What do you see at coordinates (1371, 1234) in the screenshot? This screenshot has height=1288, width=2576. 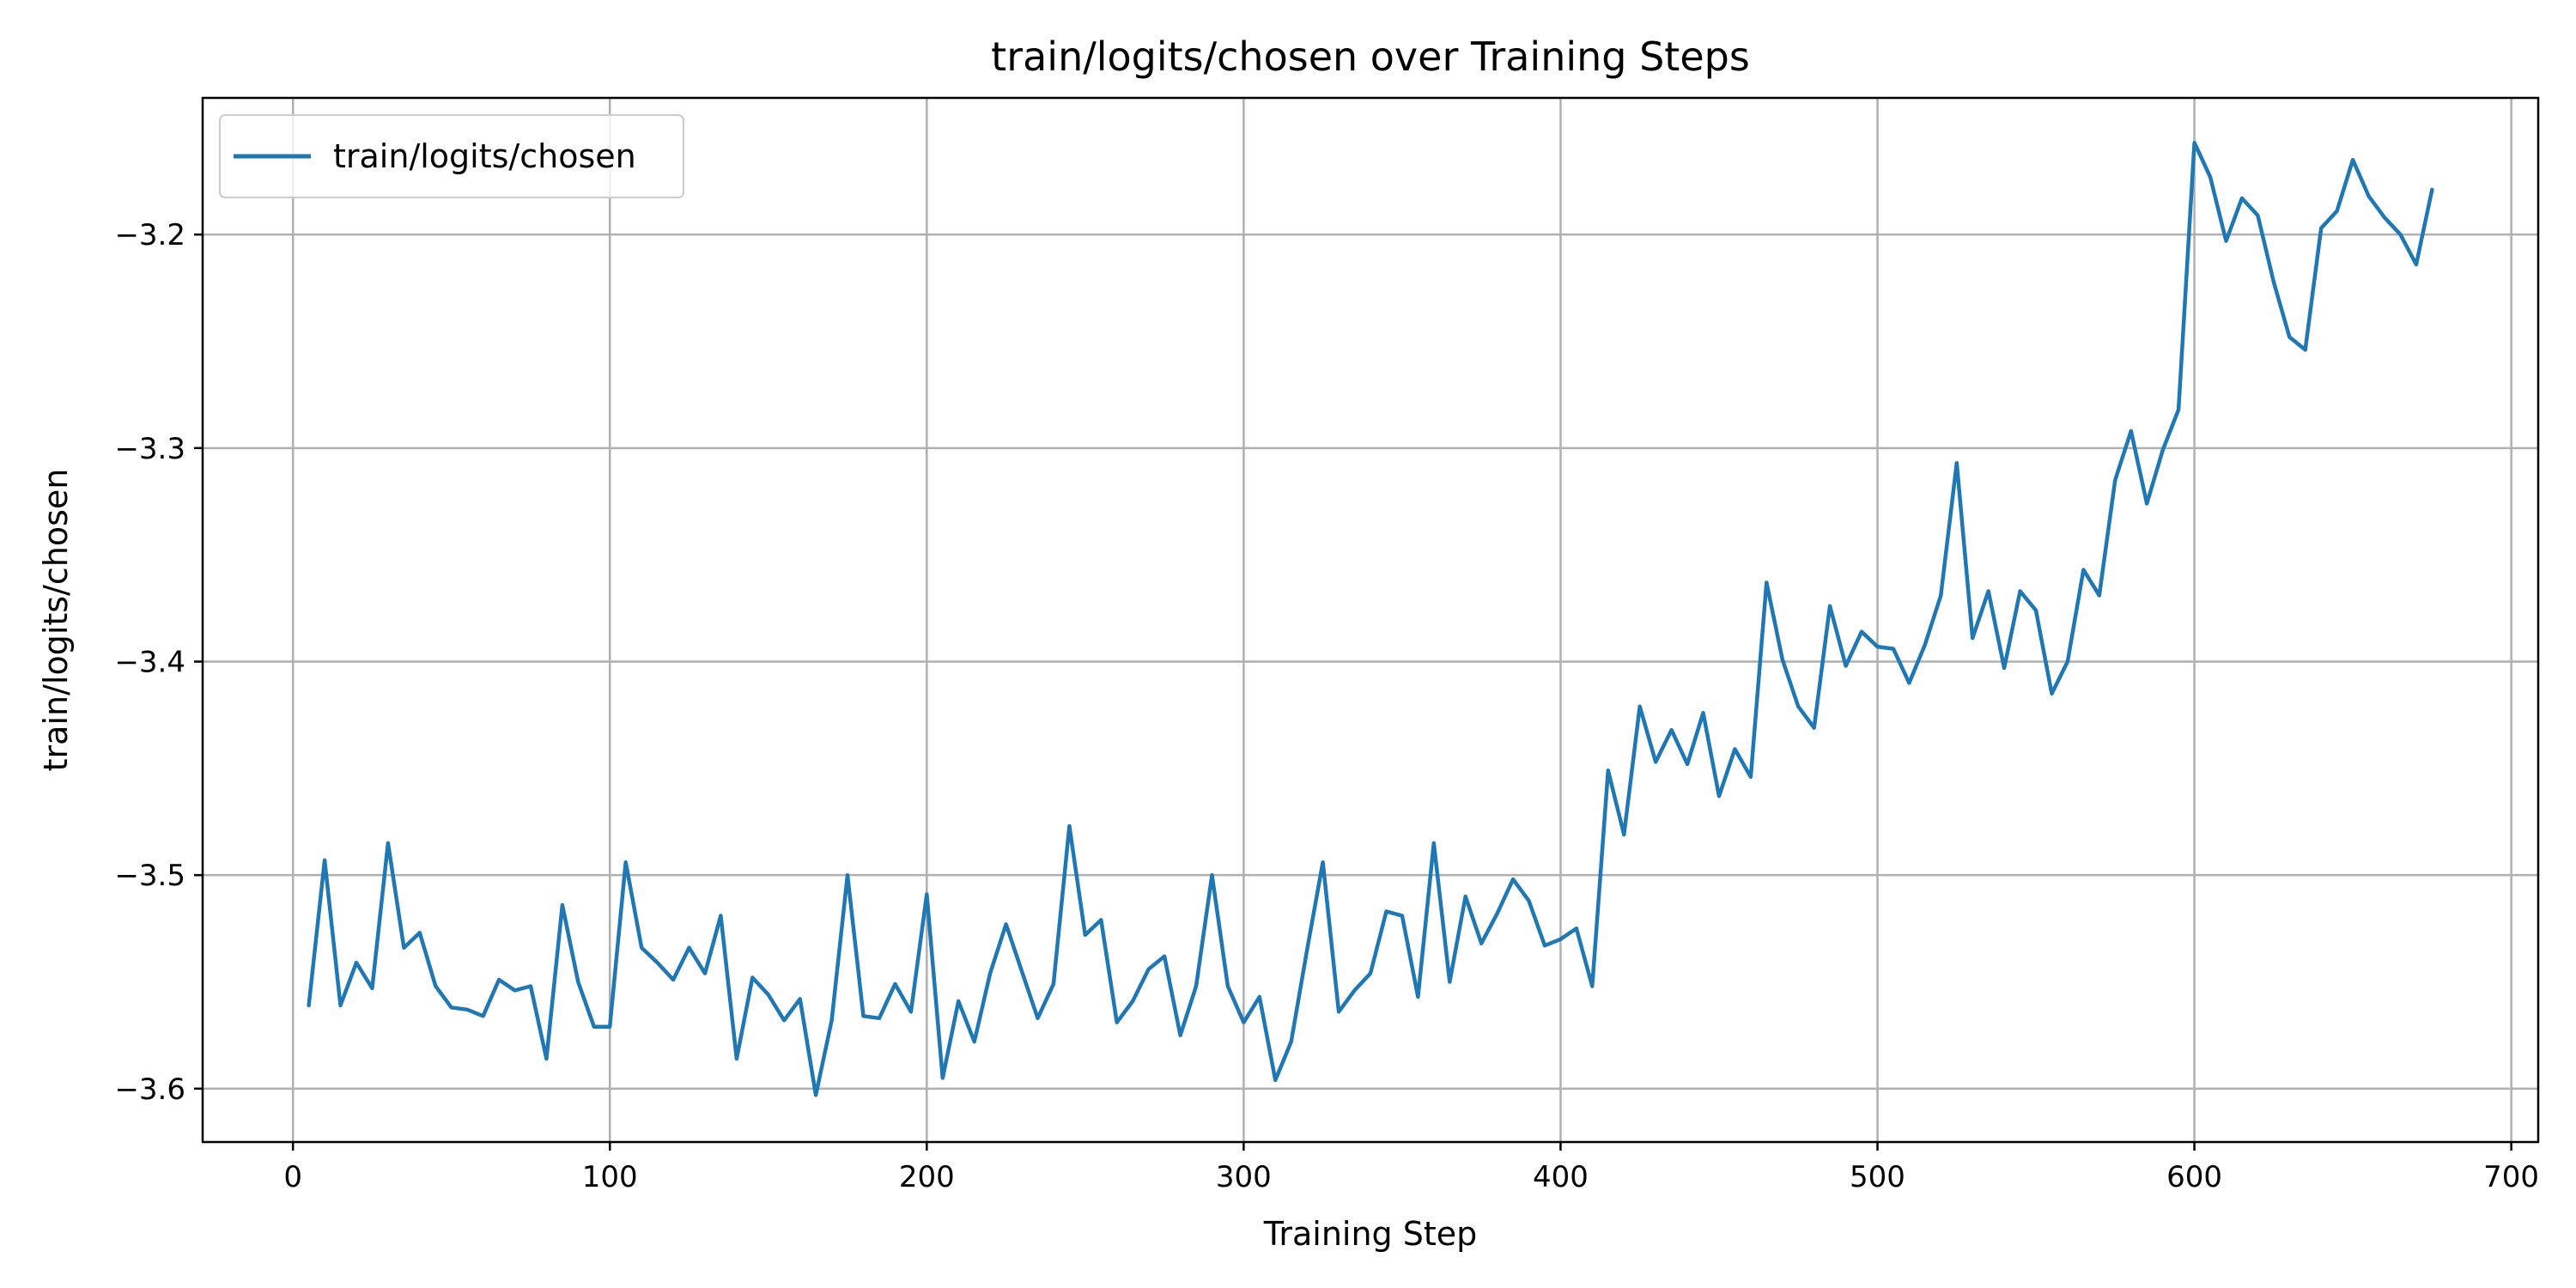 I see `x-axis-label: Training Step` at bounding box center [1371, 1234].